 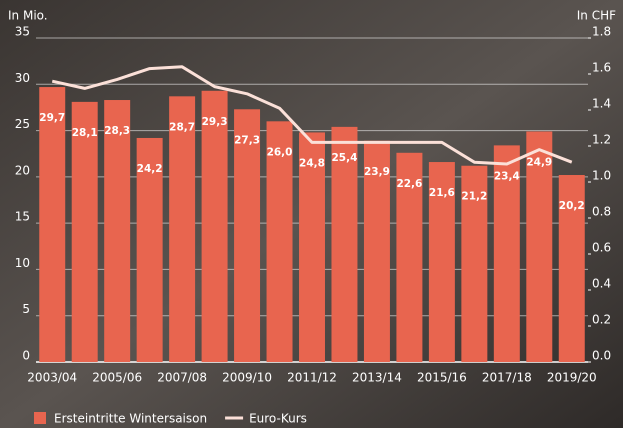 What do you see at coordinates (22, 170) in the screenshot?
I see `y-tick-label: 20` at bounding box center [22, 170].